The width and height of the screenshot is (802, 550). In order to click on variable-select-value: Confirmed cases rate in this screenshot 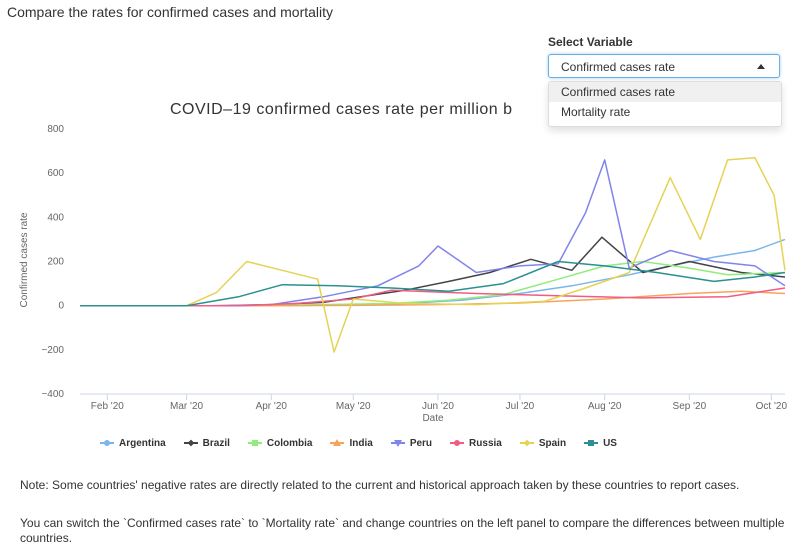, I will do `click(618, 67)`.